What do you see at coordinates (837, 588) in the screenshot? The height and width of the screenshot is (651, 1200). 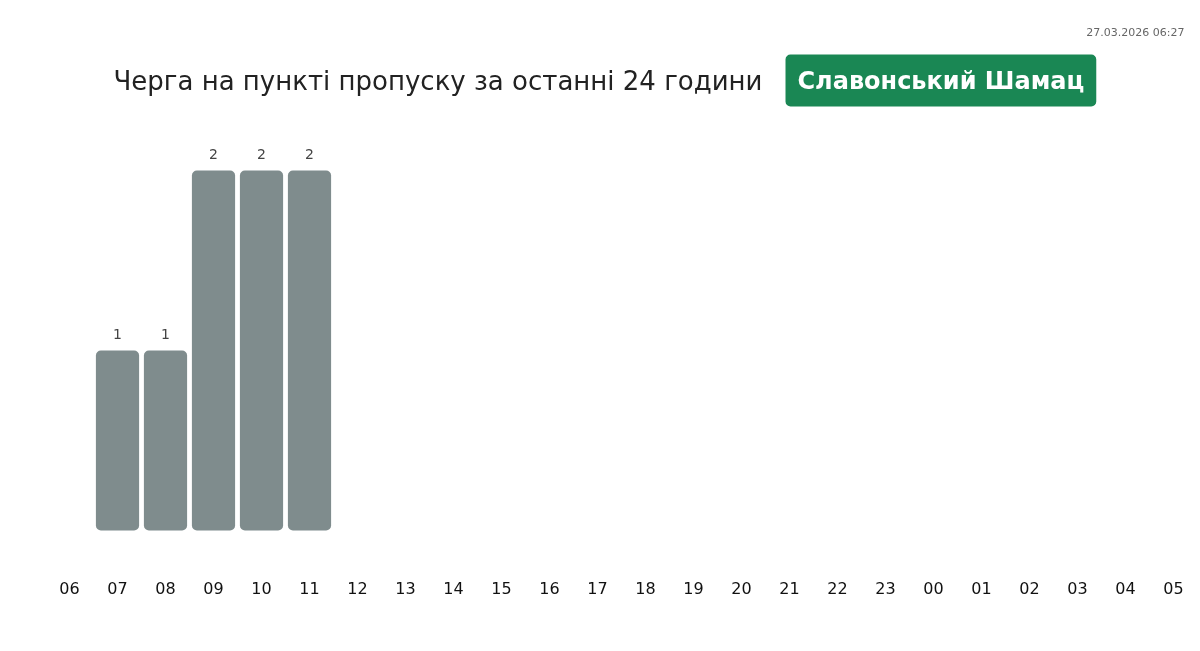 I see `x-tick-label: 22` at bounding box center [837, 588].